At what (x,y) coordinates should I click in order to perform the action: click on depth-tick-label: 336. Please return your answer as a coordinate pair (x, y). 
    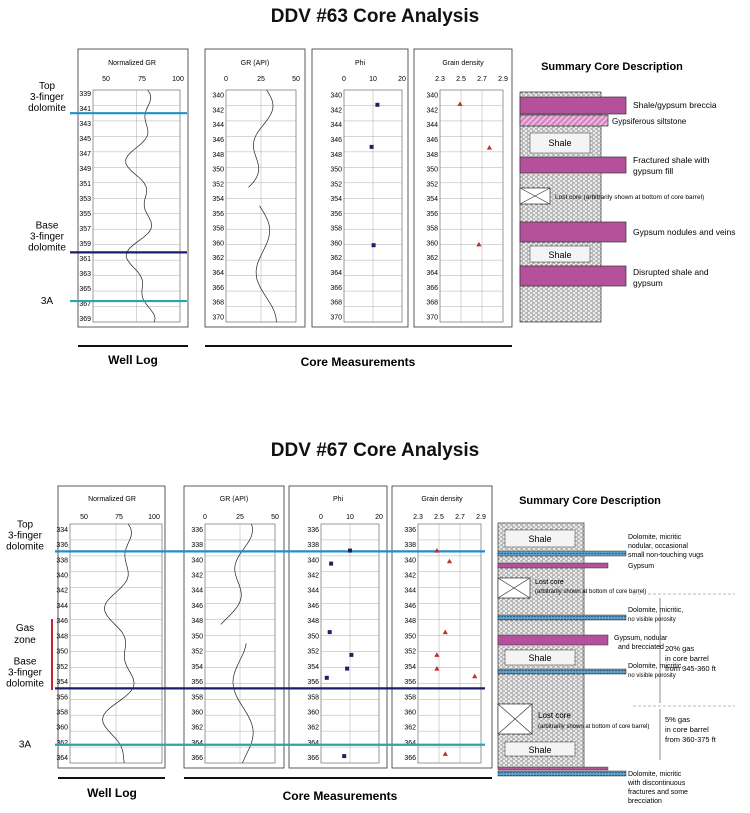
    Looking at the image, I should click on (62, 545).